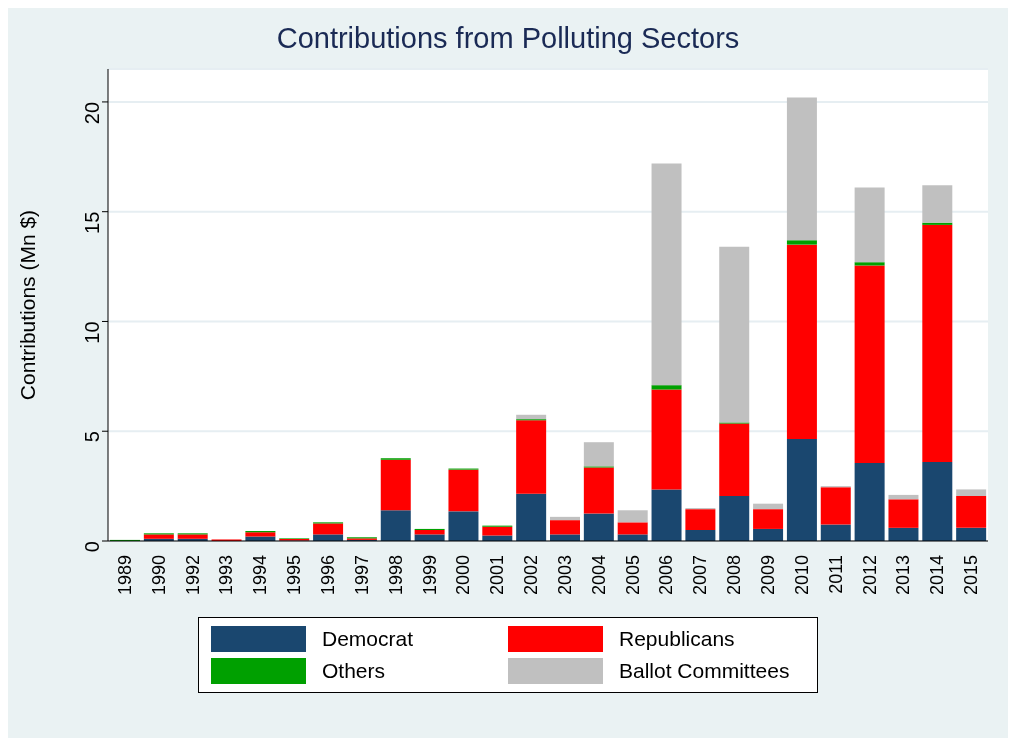  What do you see at coordinates (226, 575) in the screenshot?
I see `x-tick-label: 1993` at bounding box center [226, 575].